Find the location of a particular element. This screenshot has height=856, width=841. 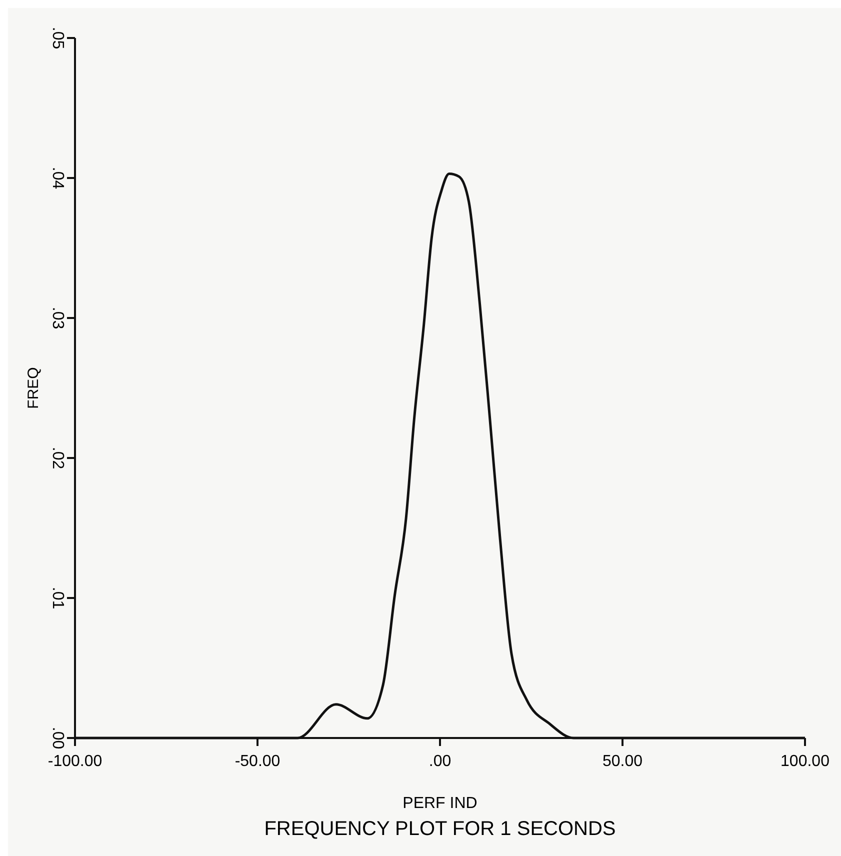

x-tick-label: .00 is located at coordinates (440, 761).